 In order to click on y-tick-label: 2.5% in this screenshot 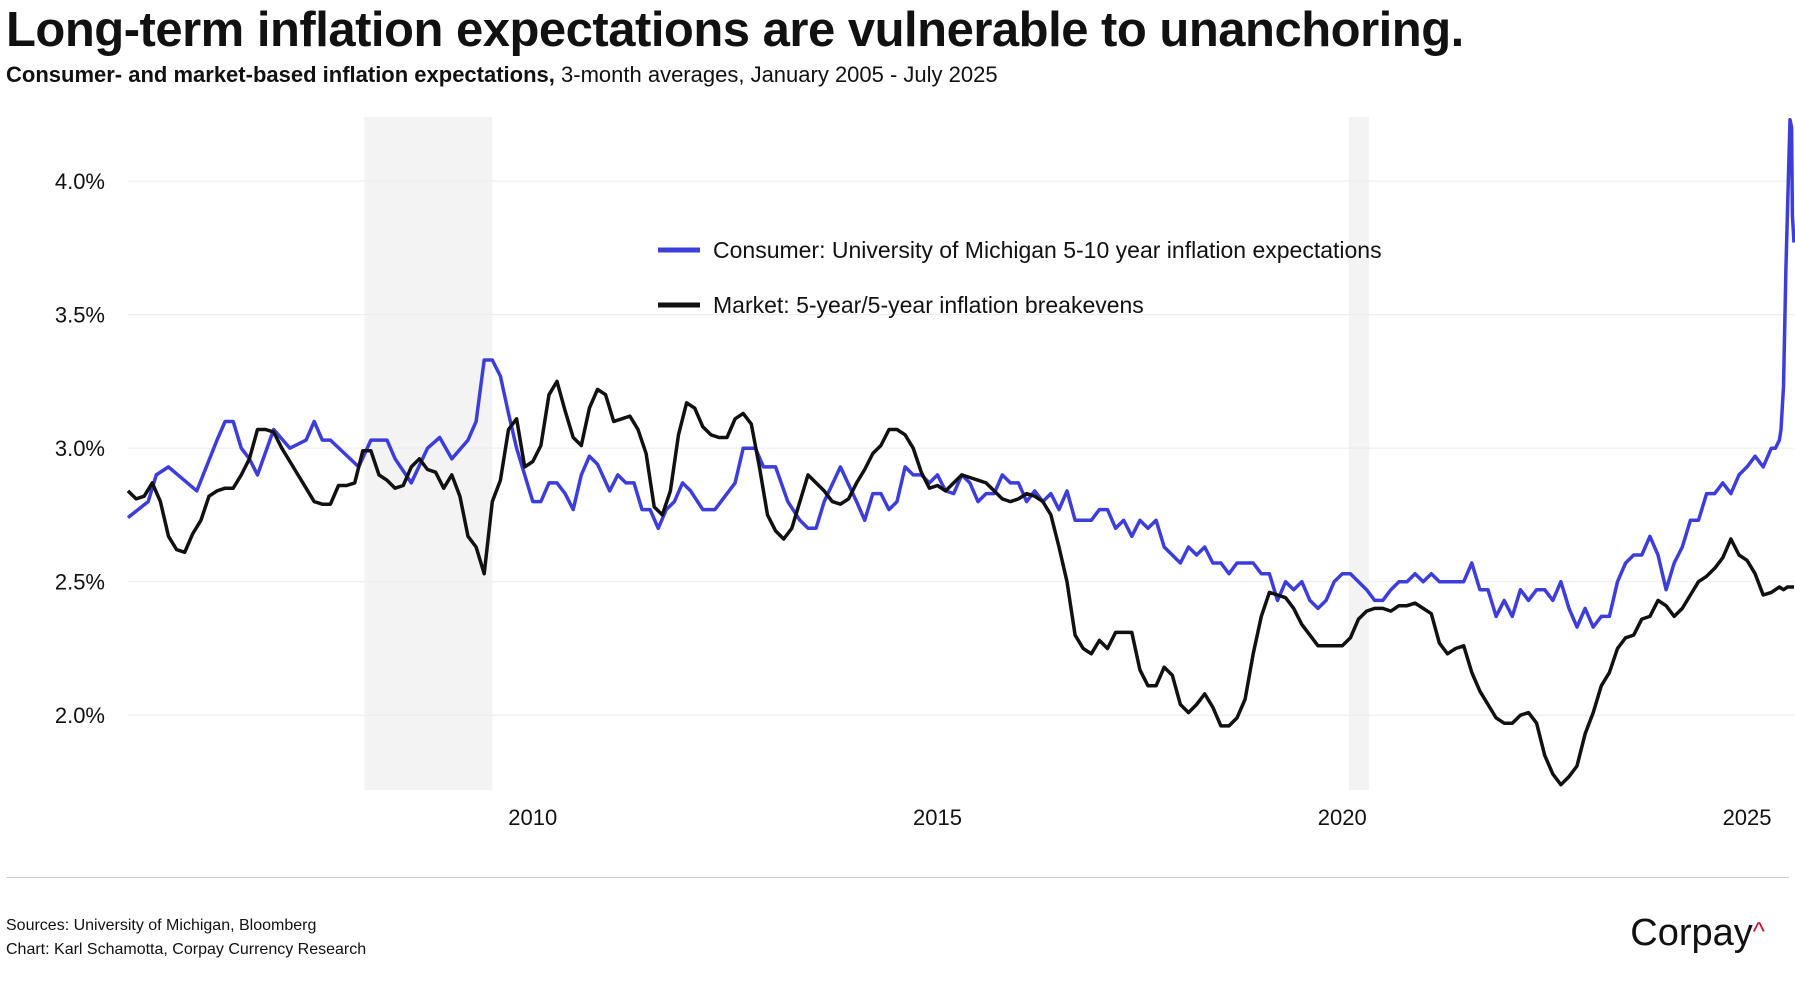, I will do `click(80, 582)`.